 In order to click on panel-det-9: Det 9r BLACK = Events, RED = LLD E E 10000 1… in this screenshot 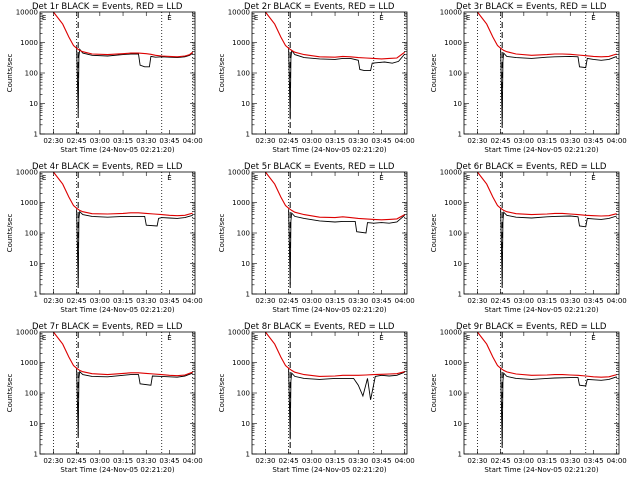, I will do `click(528, 398)`.